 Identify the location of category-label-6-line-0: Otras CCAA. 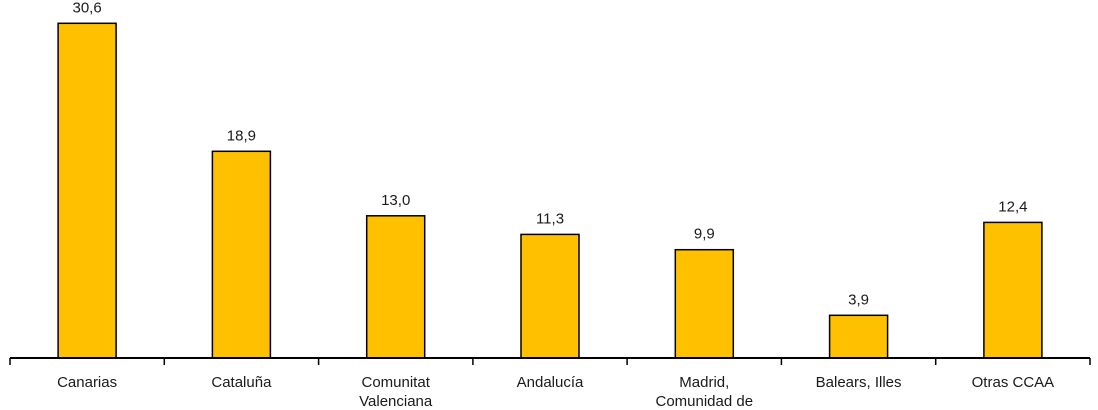
(1013, 382).